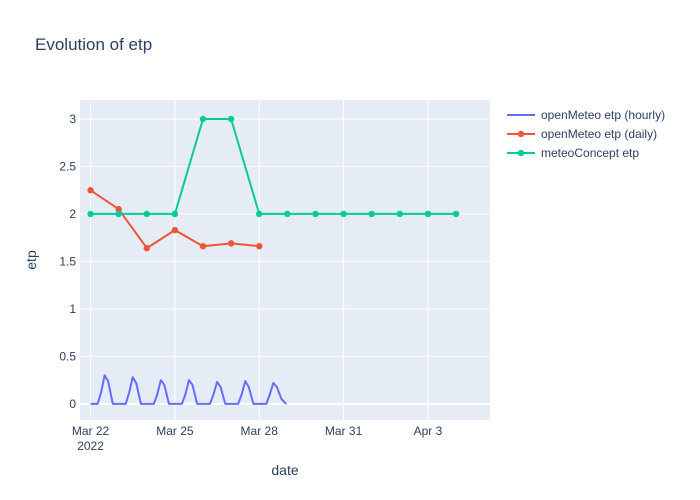 The height and width of the screenshot is (500, 700). I want to click on legend-label: openMeteo etp (daily), so click(599, 134).